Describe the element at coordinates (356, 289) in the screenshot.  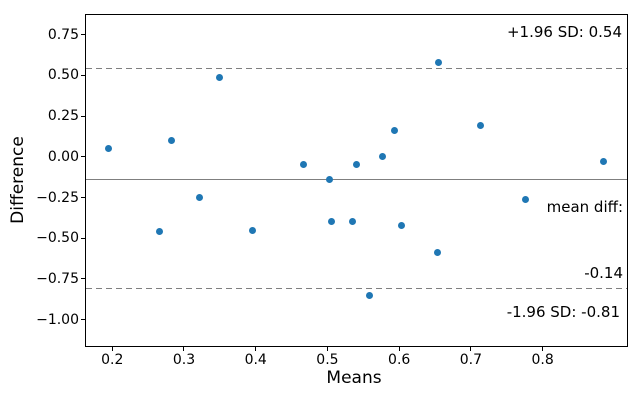
I see `lower-loa-line` at that location.